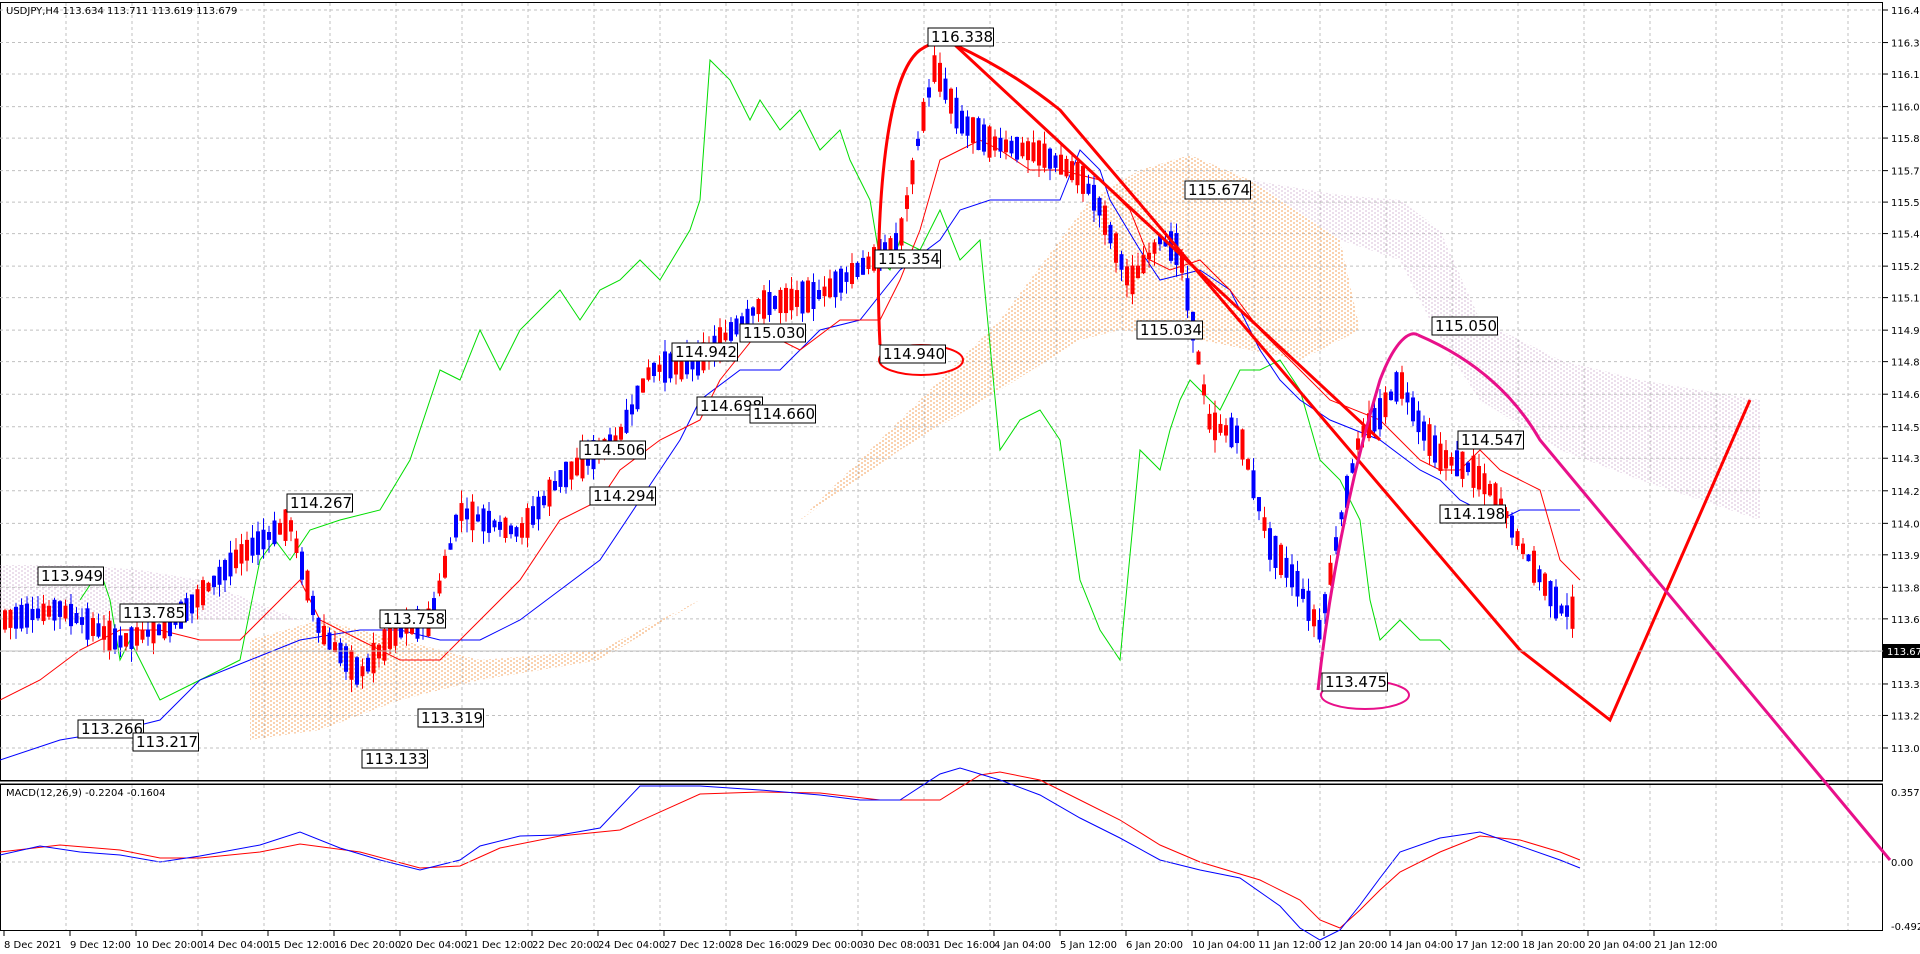  What do you see at coordinates (1905, 139) in the screenshot?
I see `price-axis-label: 115.870` at bounding box center [1905, 139].